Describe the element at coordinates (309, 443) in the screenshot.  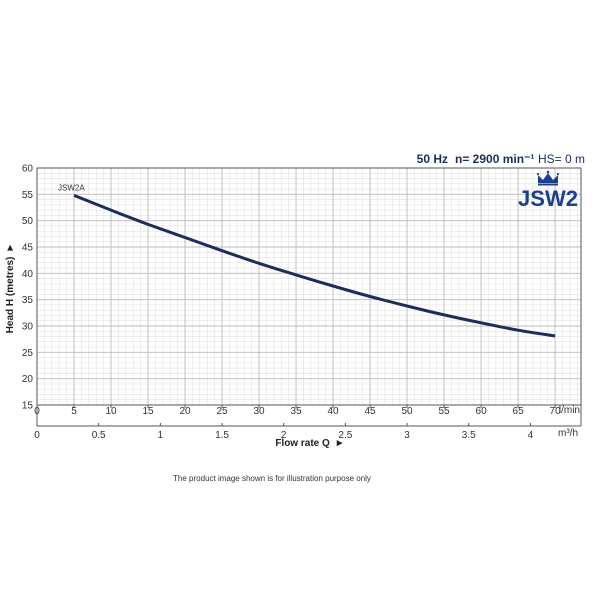
I see `x-axis-title: Flow rate Q ►` at that location.